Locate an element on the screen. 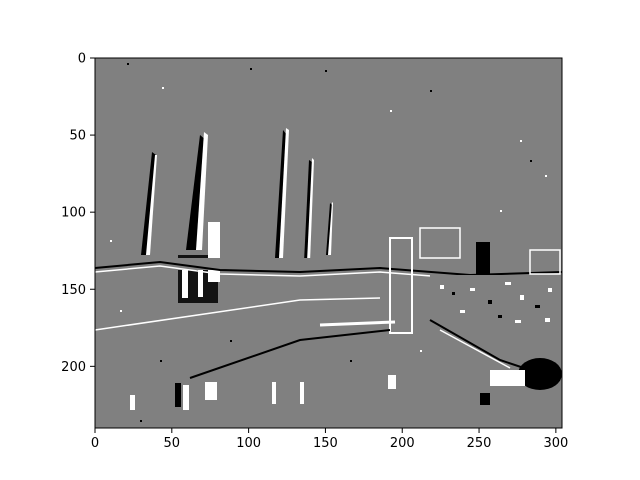 Image resolution: width=640 pixels, height=480 pixels. horizon-band is located at coordinates (328, 264).